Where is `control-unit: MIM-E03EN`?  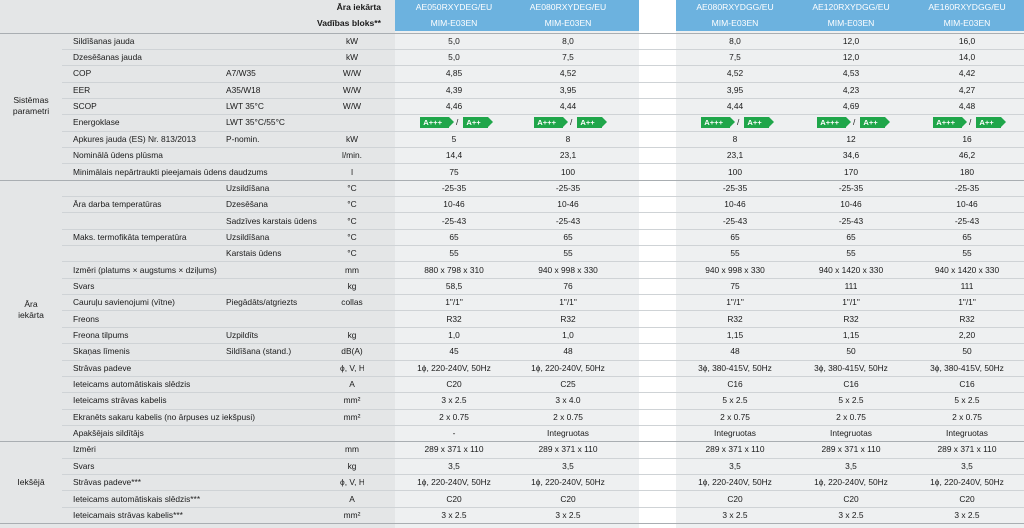 control-unit: MIM-E03EN is located at coordinates (851, 23).